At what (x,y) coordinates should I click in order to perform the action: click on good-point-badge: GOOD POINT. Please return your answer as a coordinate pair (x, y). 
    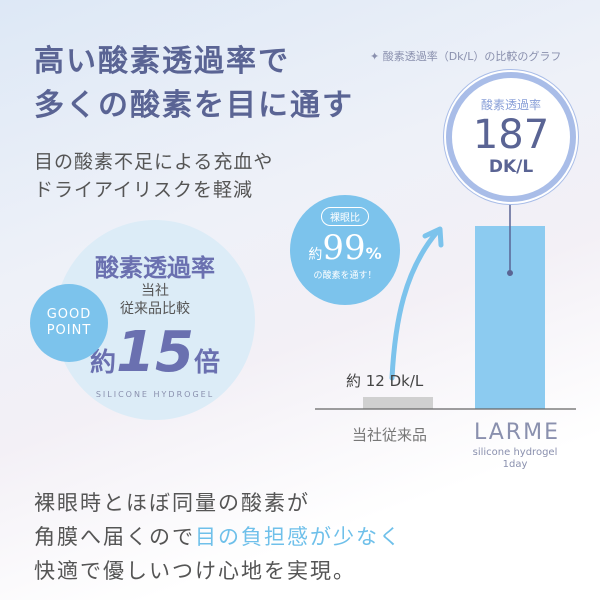
    Looking at the image, I should click on (69, 323).